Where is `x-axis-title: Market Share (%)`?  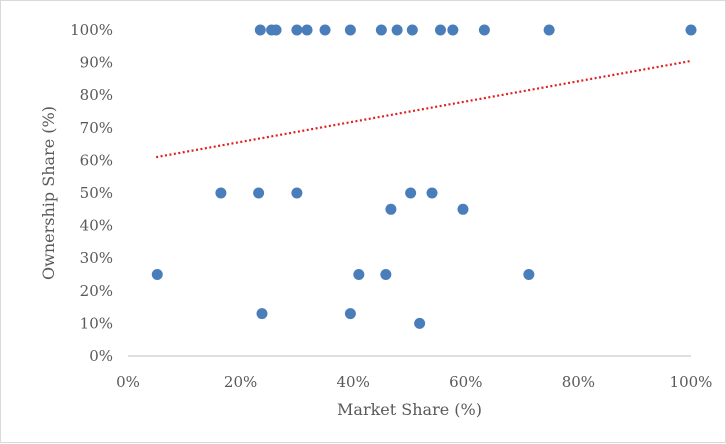
x-axis-title: Market Share (%) is located at coordinates (409, 409).